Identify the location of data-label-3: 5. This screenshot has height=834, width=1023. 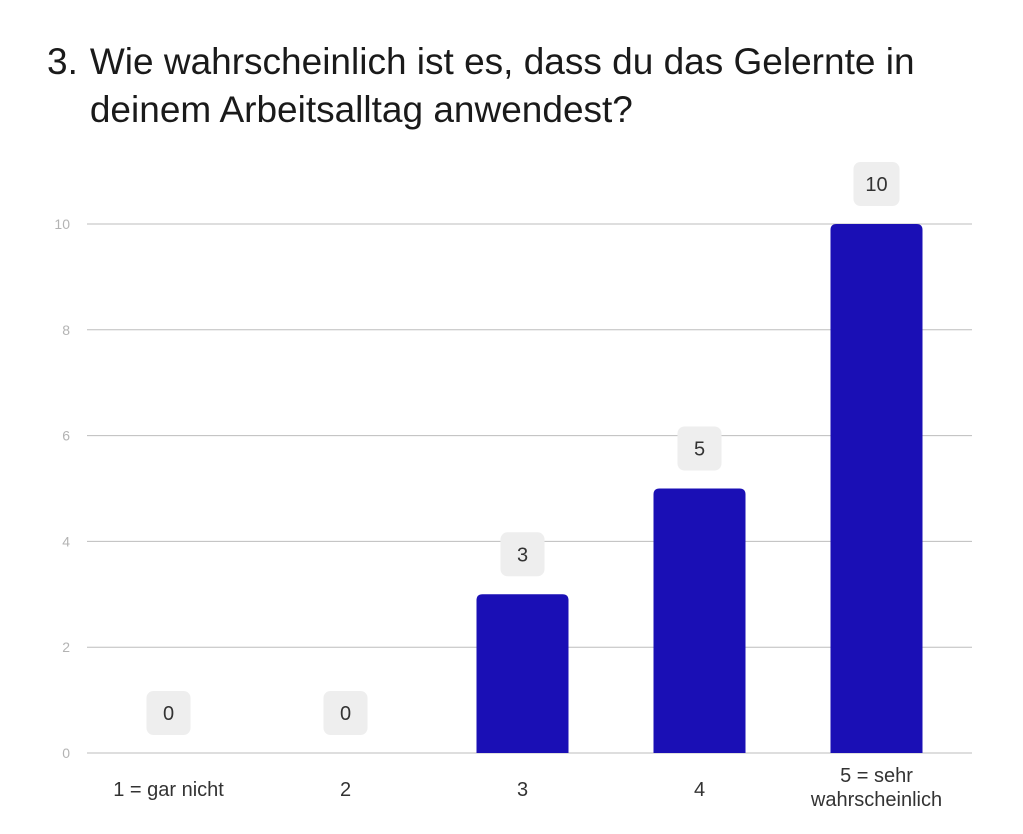
(699, 450).